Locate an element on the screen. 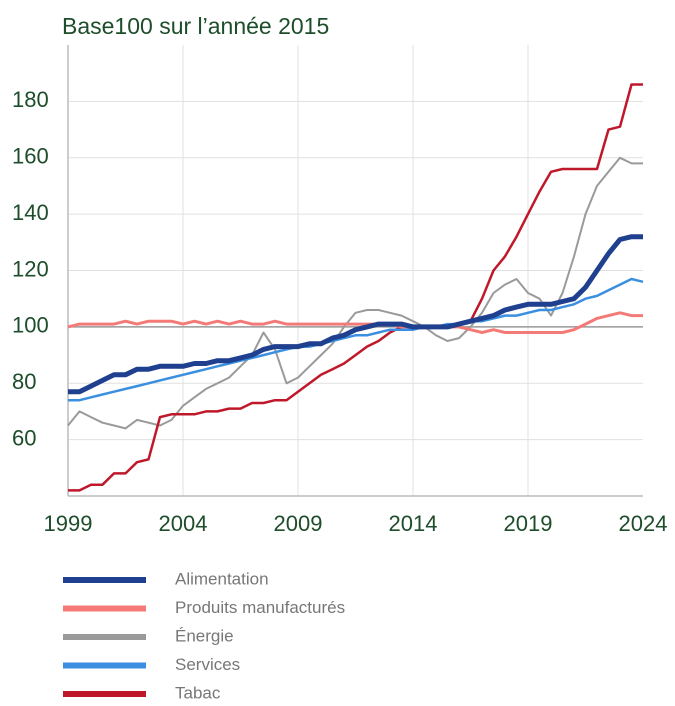 The image size is (675, 706). x-tick-label: 2009 is located at coordinates (298, 523).